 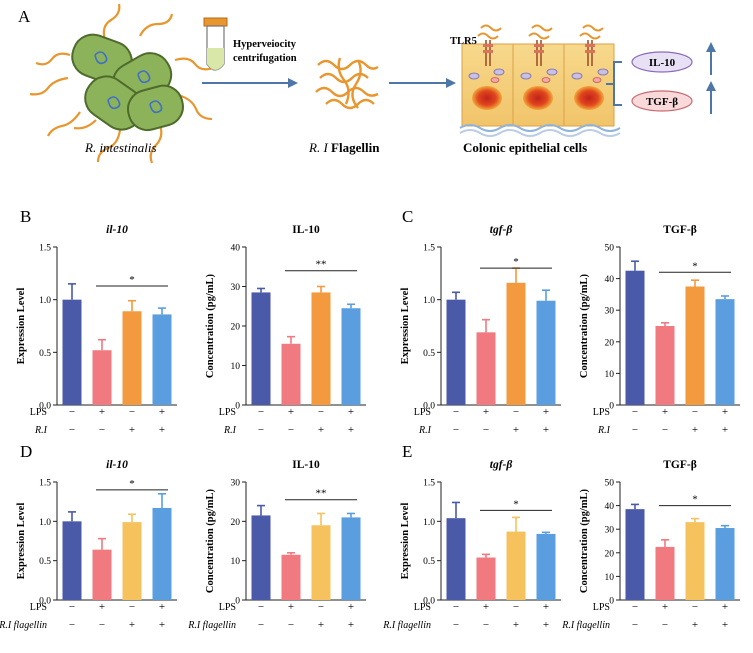 I want to click on step-line-1: Hyperveiocity, so click(x=265, y=44).